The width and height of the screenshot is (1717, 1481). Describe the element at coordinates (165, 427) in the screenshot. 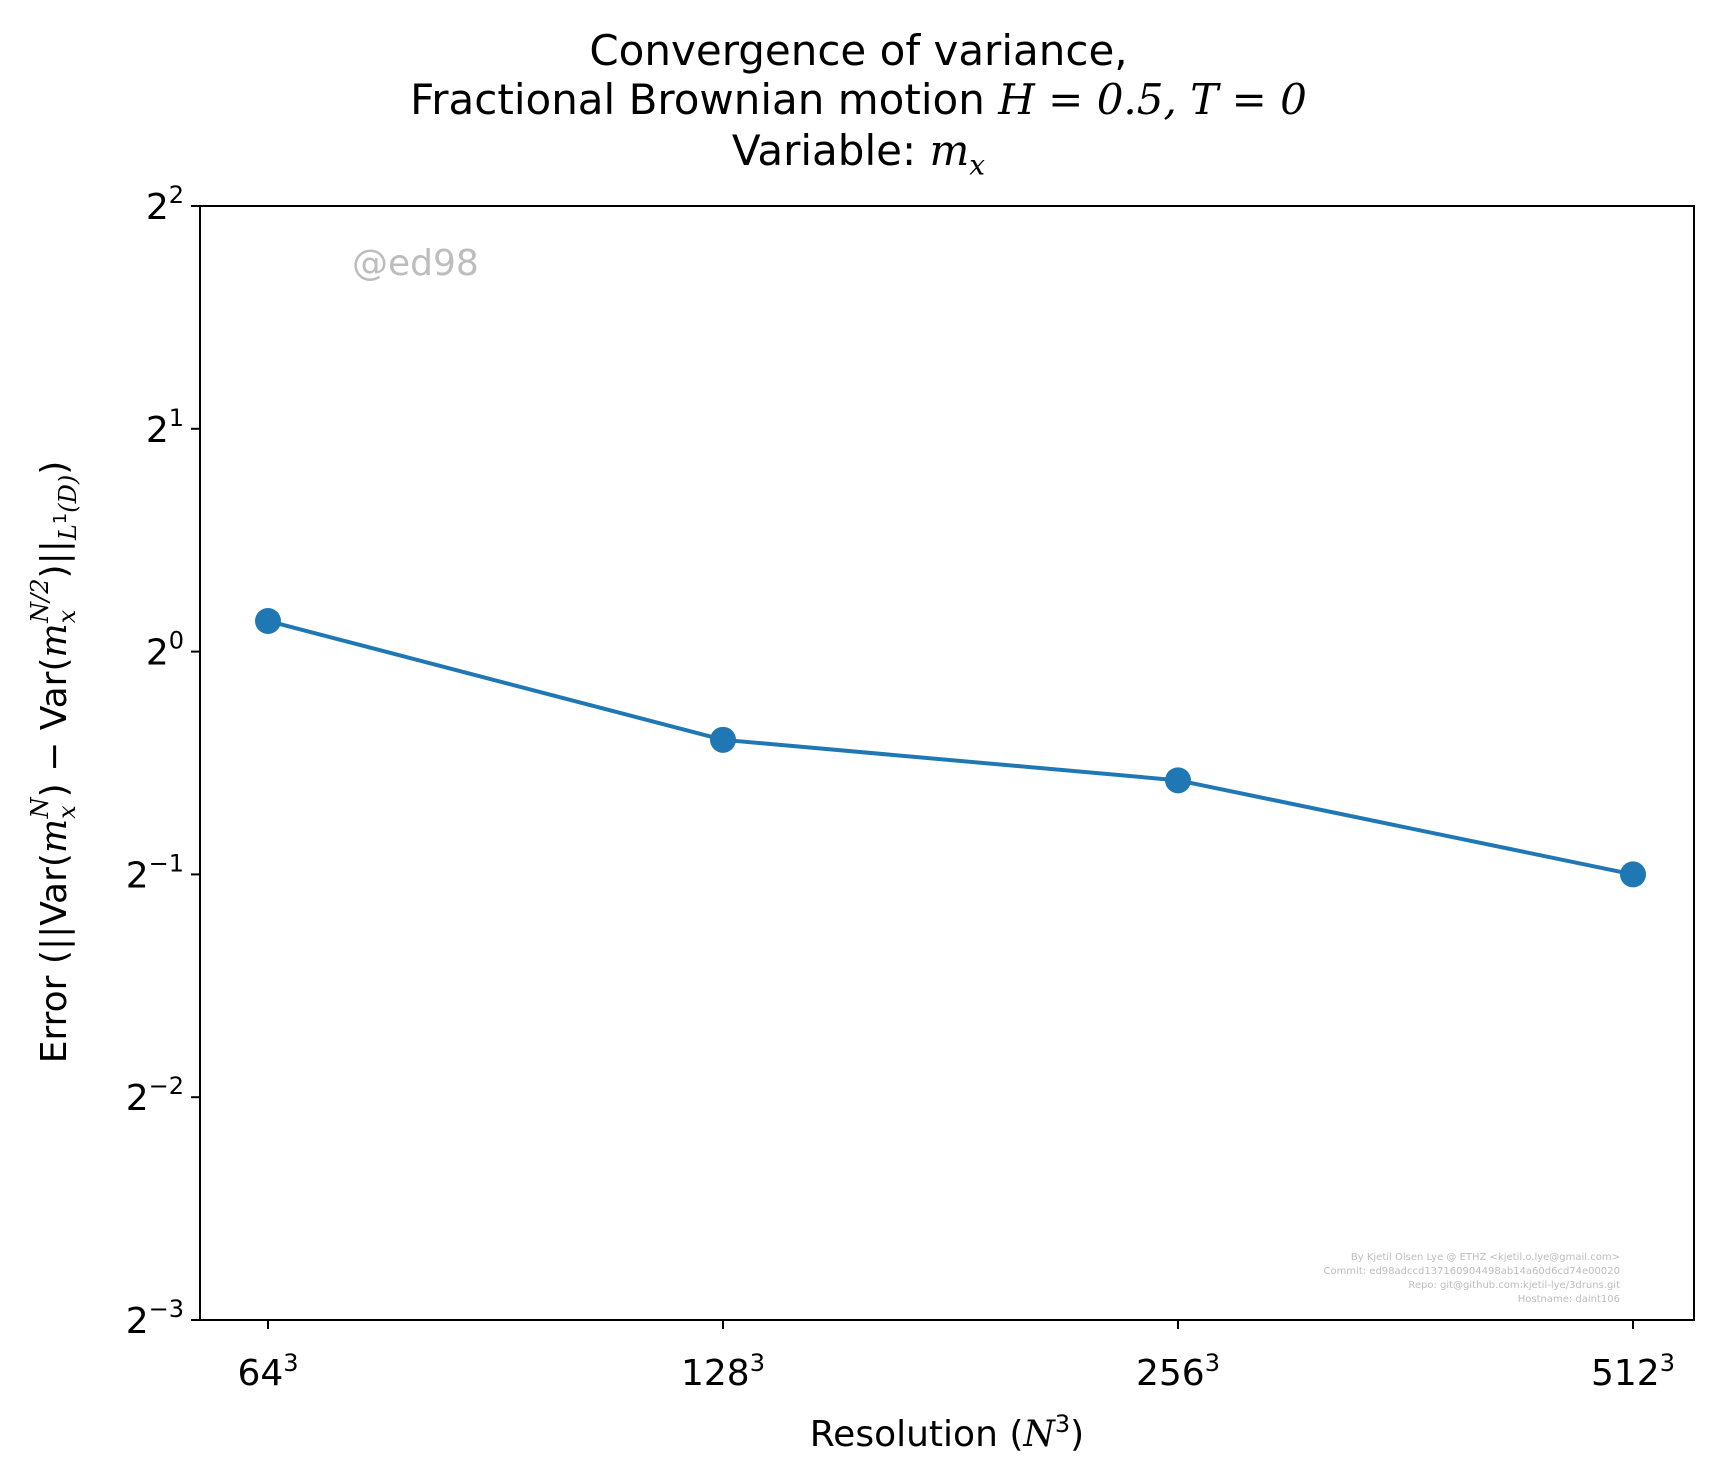

I see `y-tick-label: 21` at that location.